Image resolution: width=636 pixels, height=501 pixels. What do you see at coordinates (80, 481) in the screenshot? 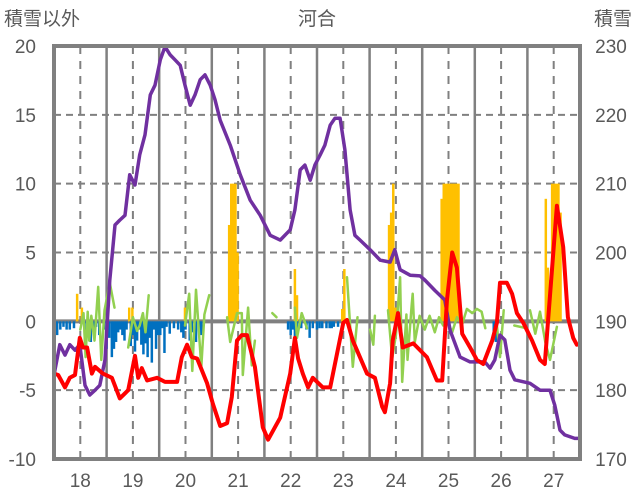
I see `x-tick-label: 18` at bounding box center [80, 481].